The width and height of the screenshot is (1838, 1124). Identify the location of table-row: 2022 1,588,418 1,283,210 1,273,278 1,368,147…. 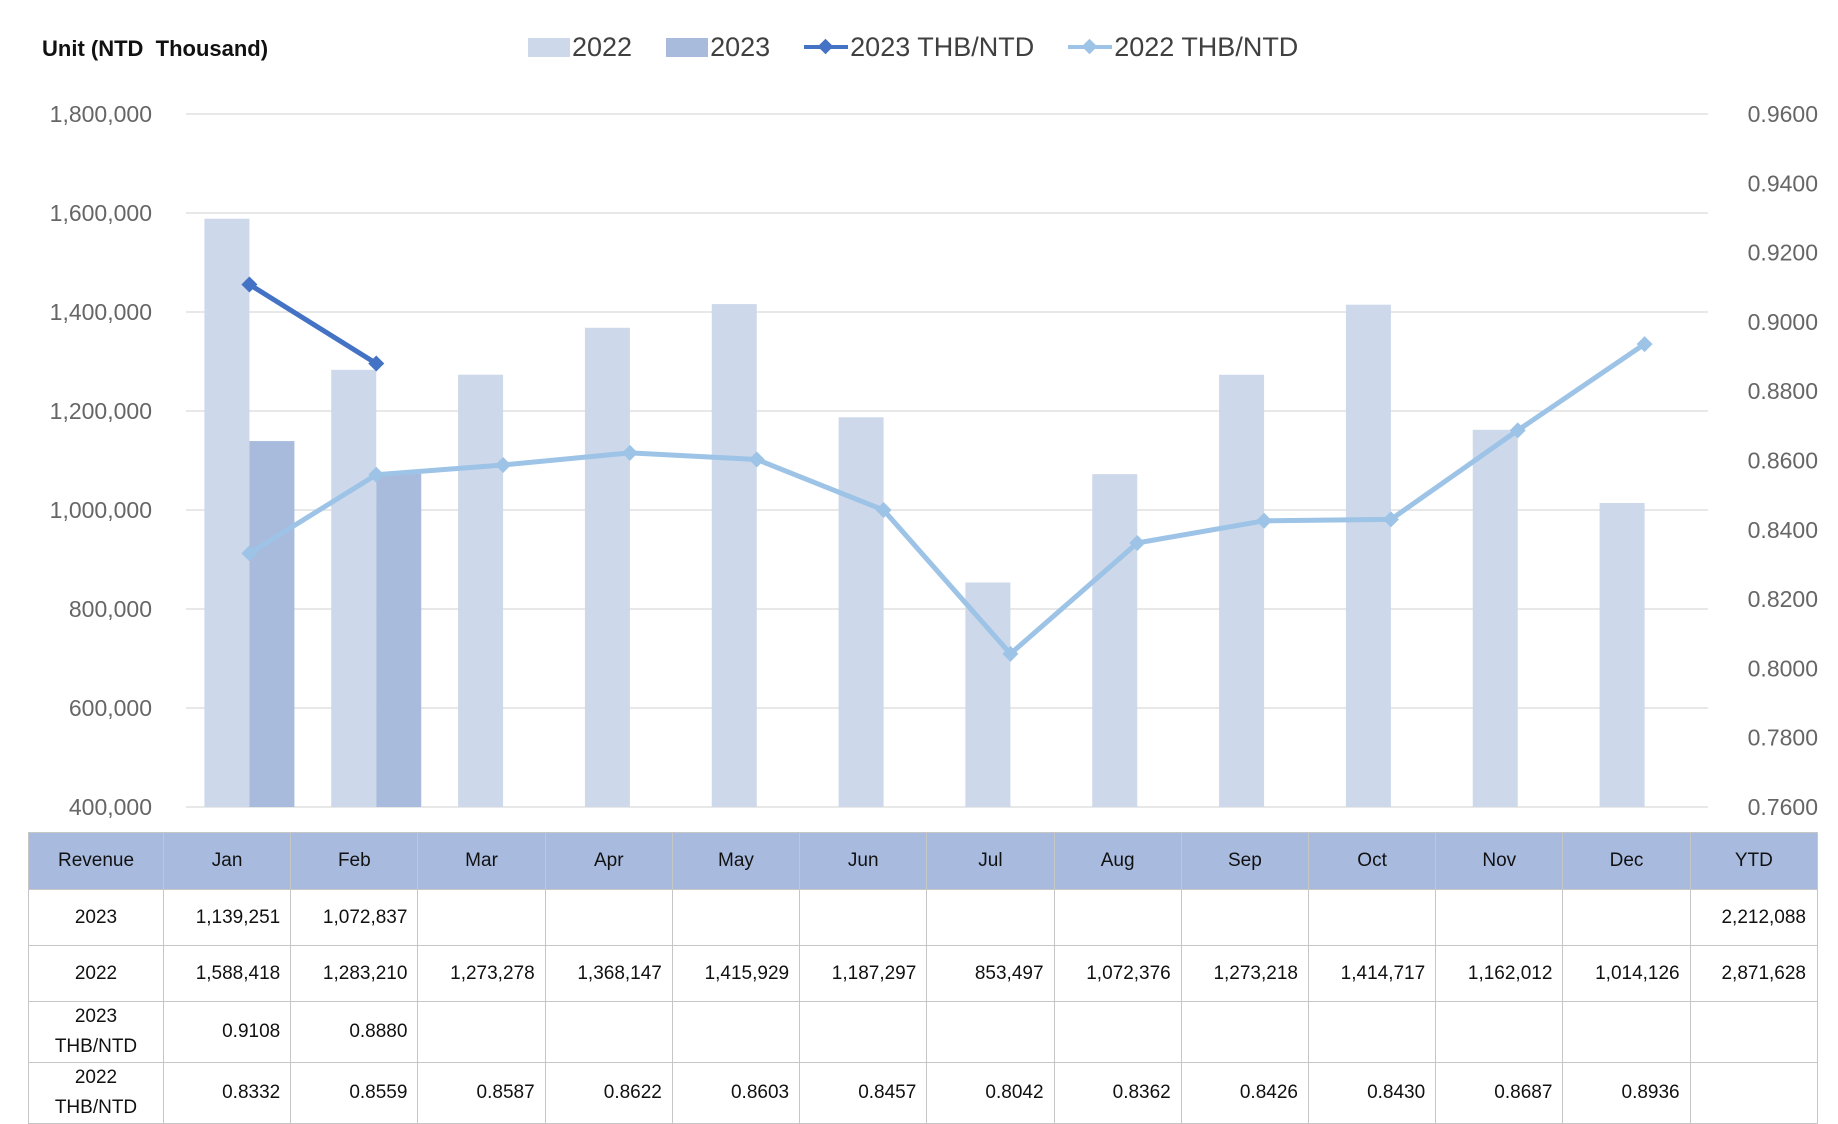
(923, 973).